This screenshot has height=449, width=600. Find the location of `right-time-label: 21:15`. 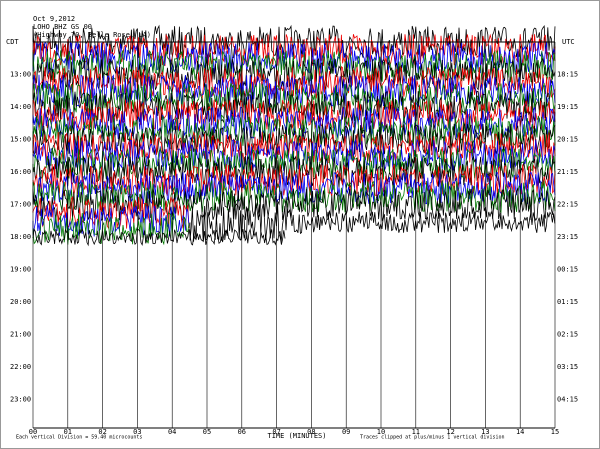

right-time-label: 21:15 is located at coordinates (567, 172).